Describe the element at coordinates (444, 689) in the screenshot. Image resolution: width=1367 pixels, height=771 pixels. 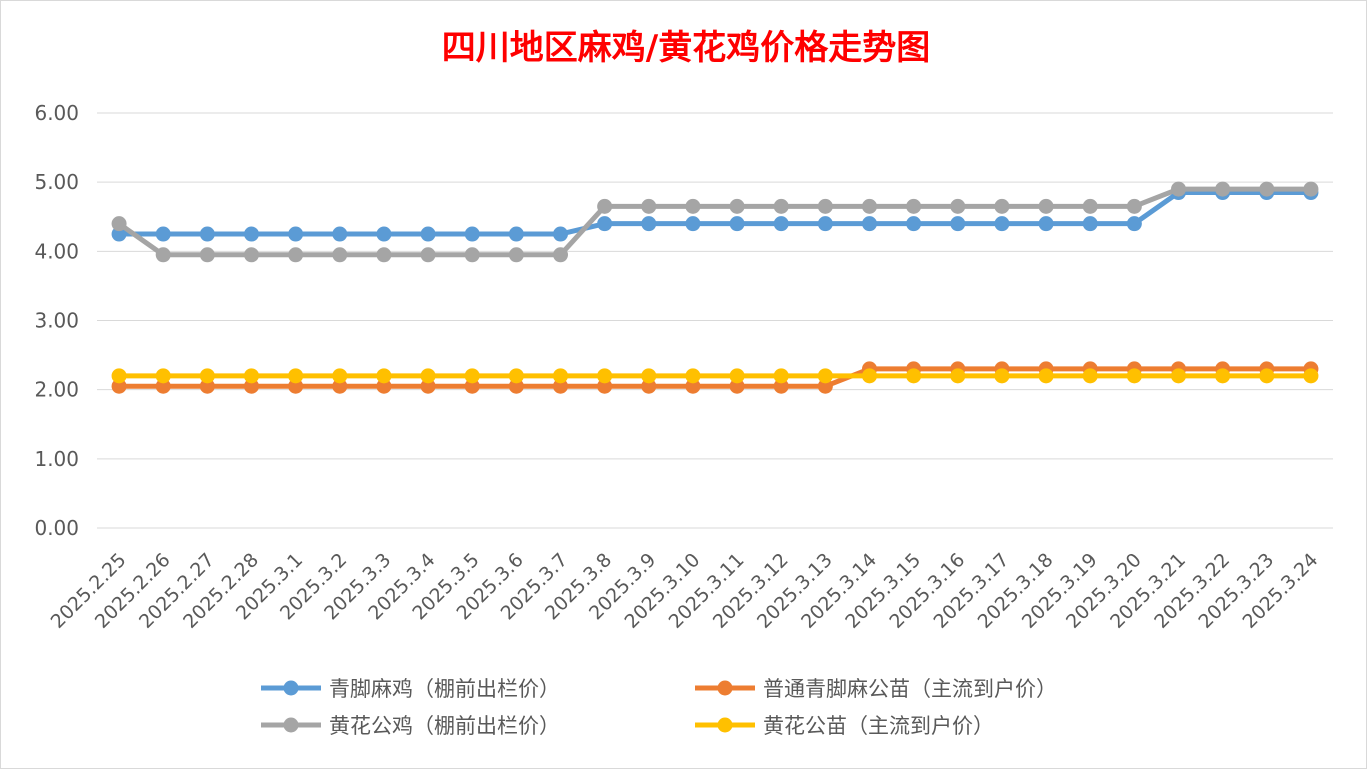
I see `legend-label: 青脚麻鸡（棚前出栏价）` at that location.